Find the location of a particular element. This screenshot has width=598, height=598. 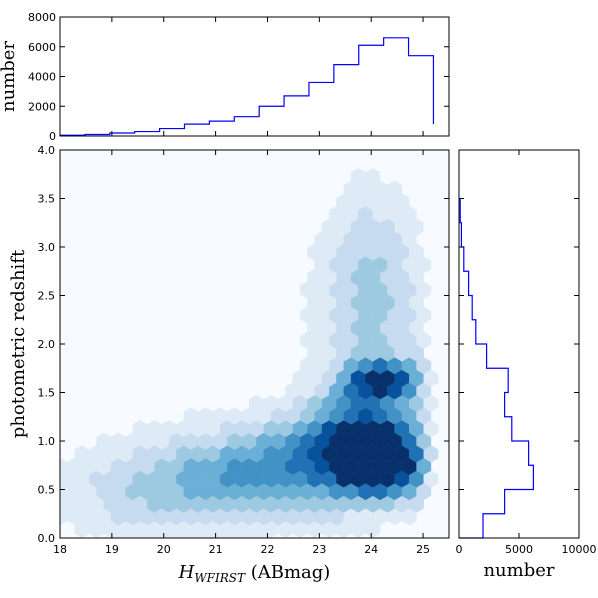

top-ytick-label: 6000 is located at coordinates (42, 47).